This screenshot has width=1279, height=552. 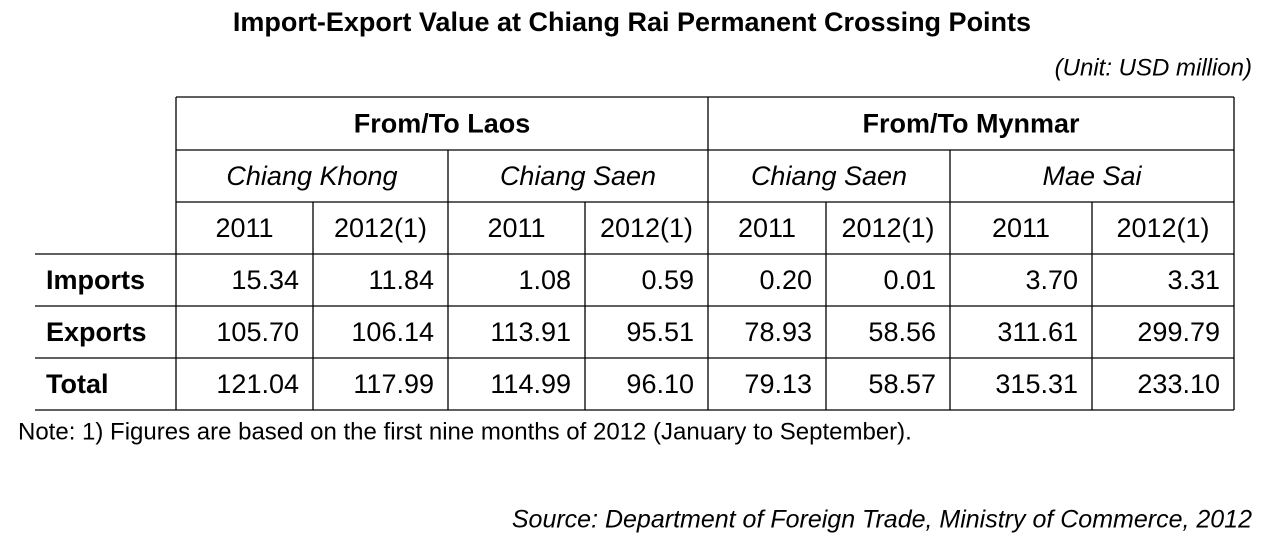 What do you see at coordinates (96, 332) in the screenshot?
I see `row-label: Exports` at bounding box center [96, 332].